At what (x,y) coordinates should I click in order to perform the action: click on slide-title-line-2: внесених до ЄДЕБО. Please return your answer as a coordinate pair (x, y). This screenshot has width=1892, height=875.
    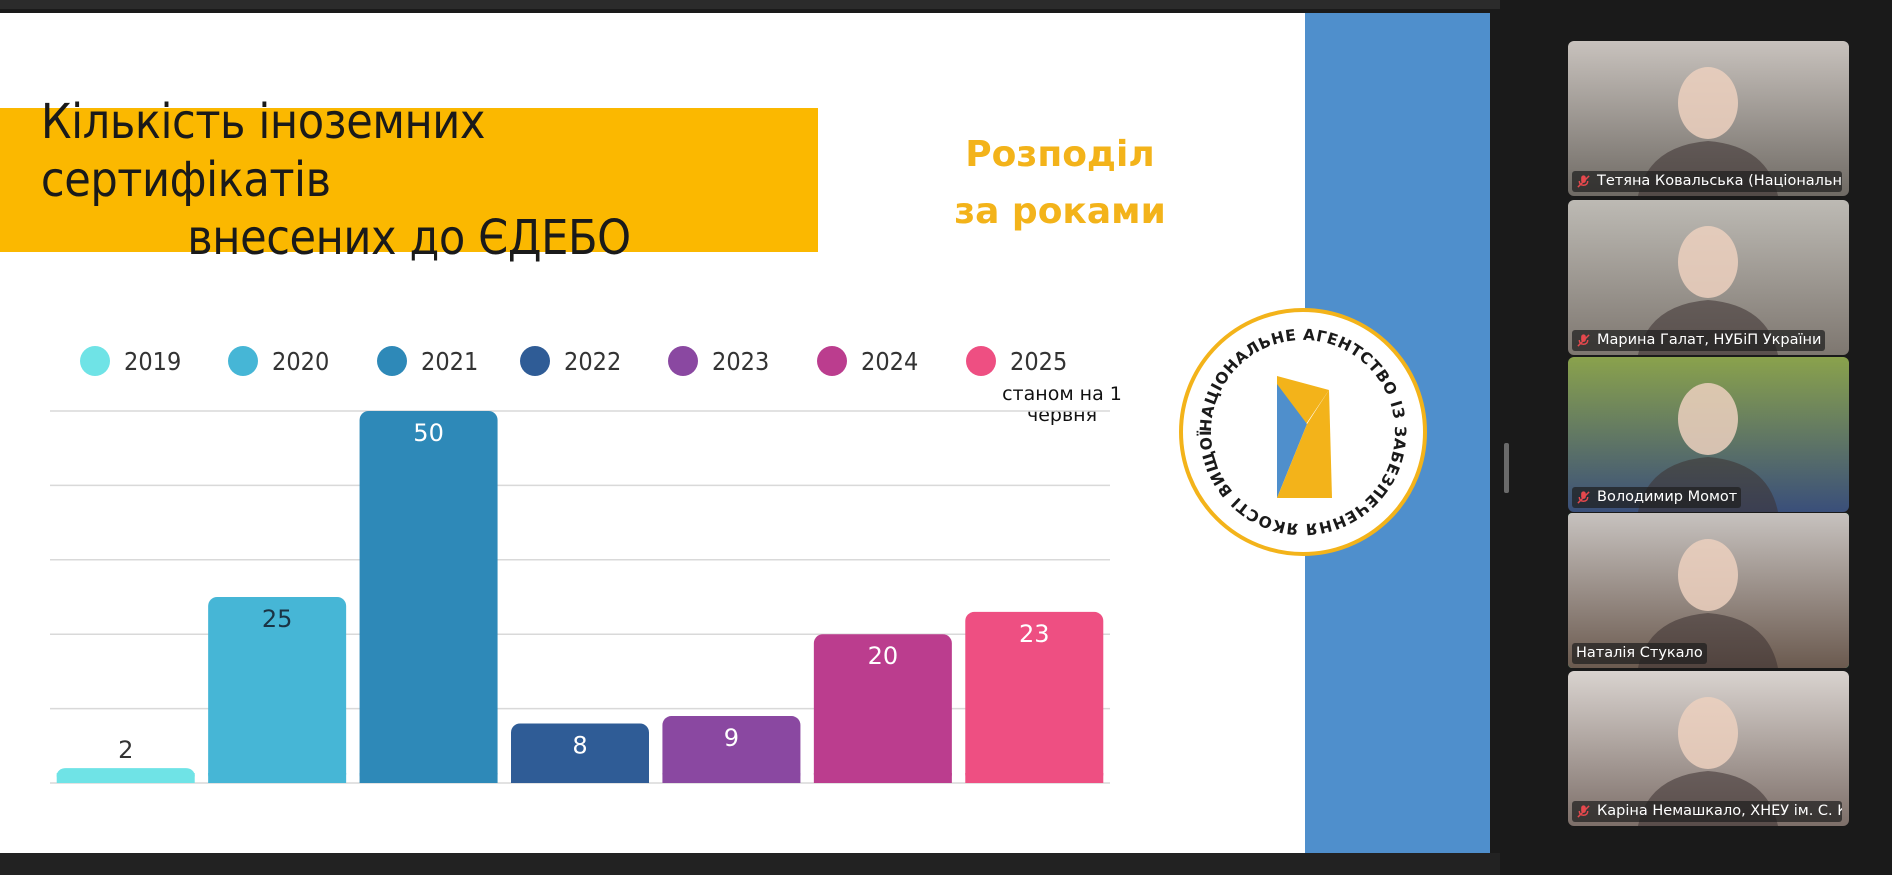
    Looking at the image, I should click on (409, 238).